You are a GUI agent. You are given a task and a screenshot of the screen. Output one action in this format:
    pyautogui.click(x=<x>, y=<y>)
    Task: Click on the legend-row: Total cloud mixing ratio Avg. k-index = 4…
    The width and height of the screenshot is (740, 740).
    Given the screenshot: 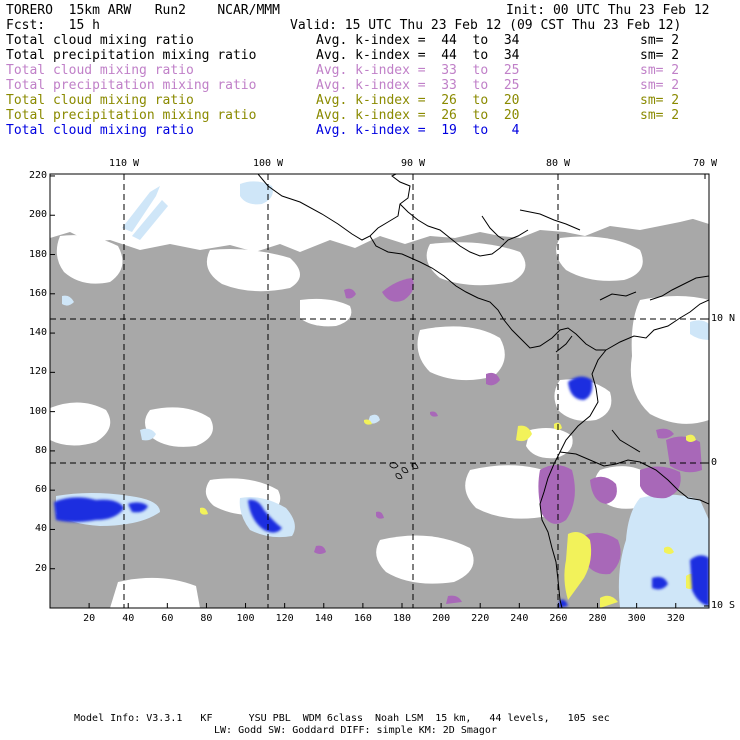 What is the action you would take?
    pyautogui.click(x=368, y=40)
    